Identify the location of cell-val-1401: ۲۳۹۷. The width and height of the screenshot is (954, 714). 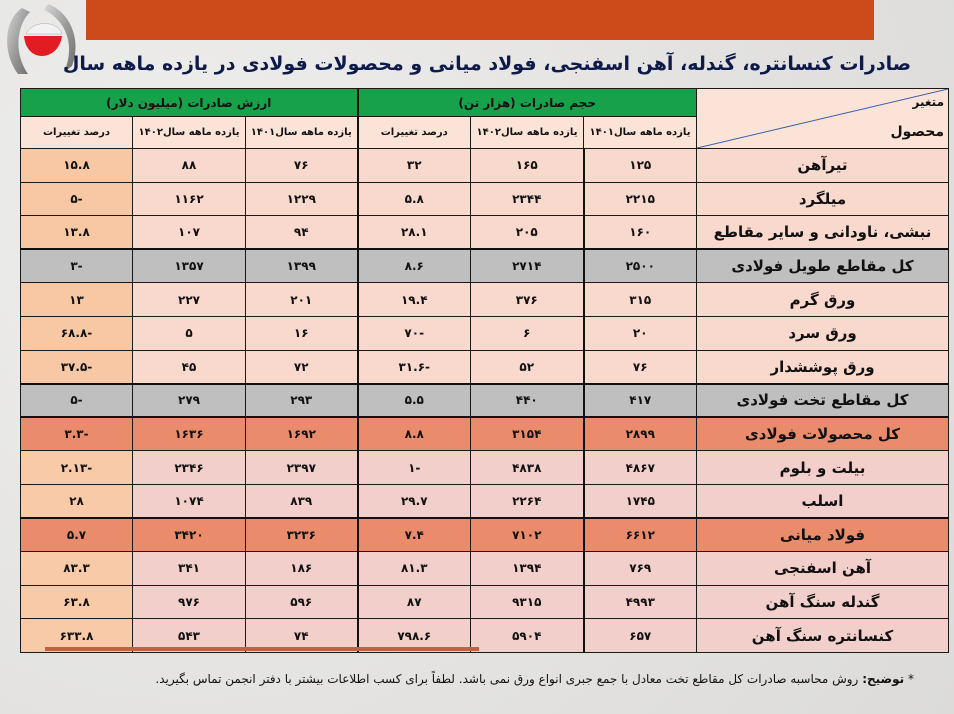
(301, 467).